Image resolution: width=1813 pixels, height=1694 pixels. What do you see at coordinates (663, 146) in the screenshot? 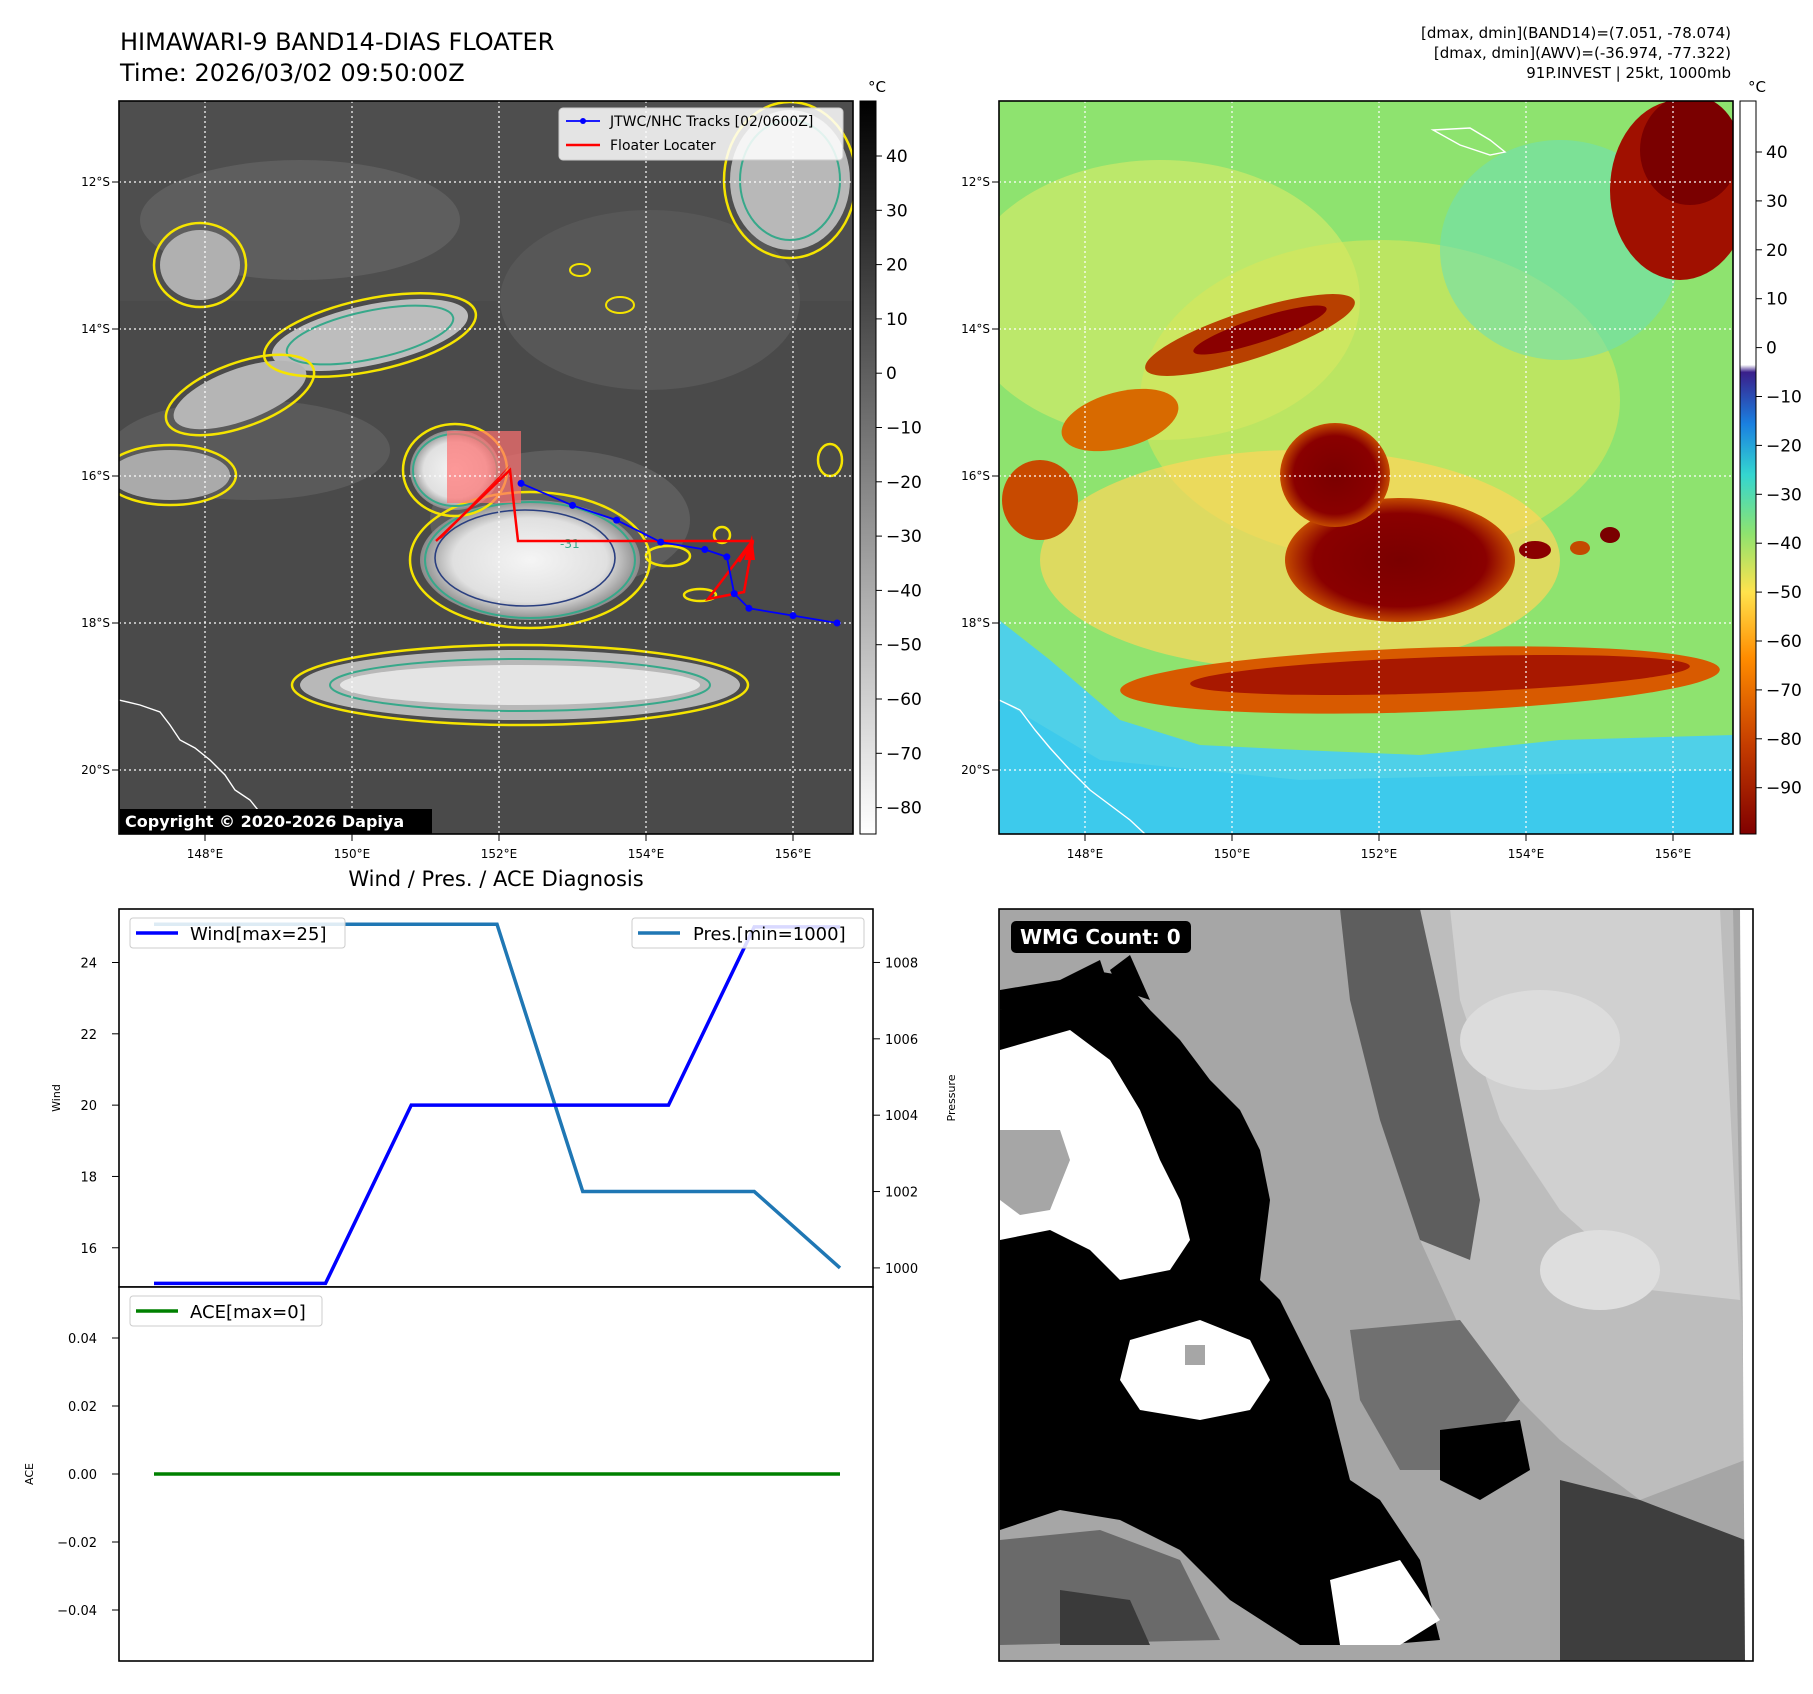
I see `legend-locater: Floater Locater` at bounding box center [663, 146].